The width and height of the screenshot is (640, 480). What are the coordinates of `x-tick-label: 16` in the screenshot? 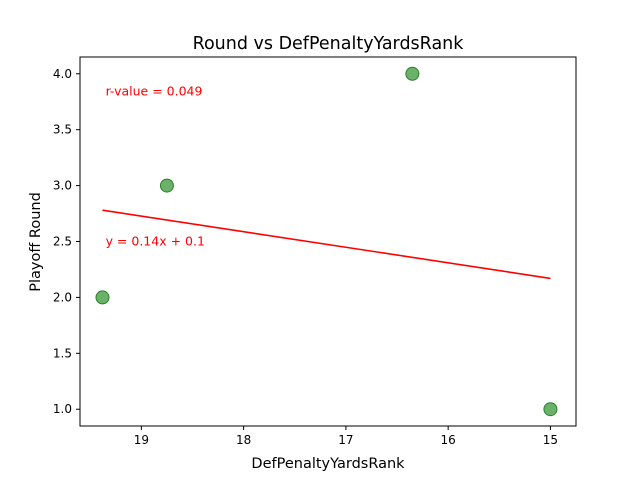 It's located at (448, 440).